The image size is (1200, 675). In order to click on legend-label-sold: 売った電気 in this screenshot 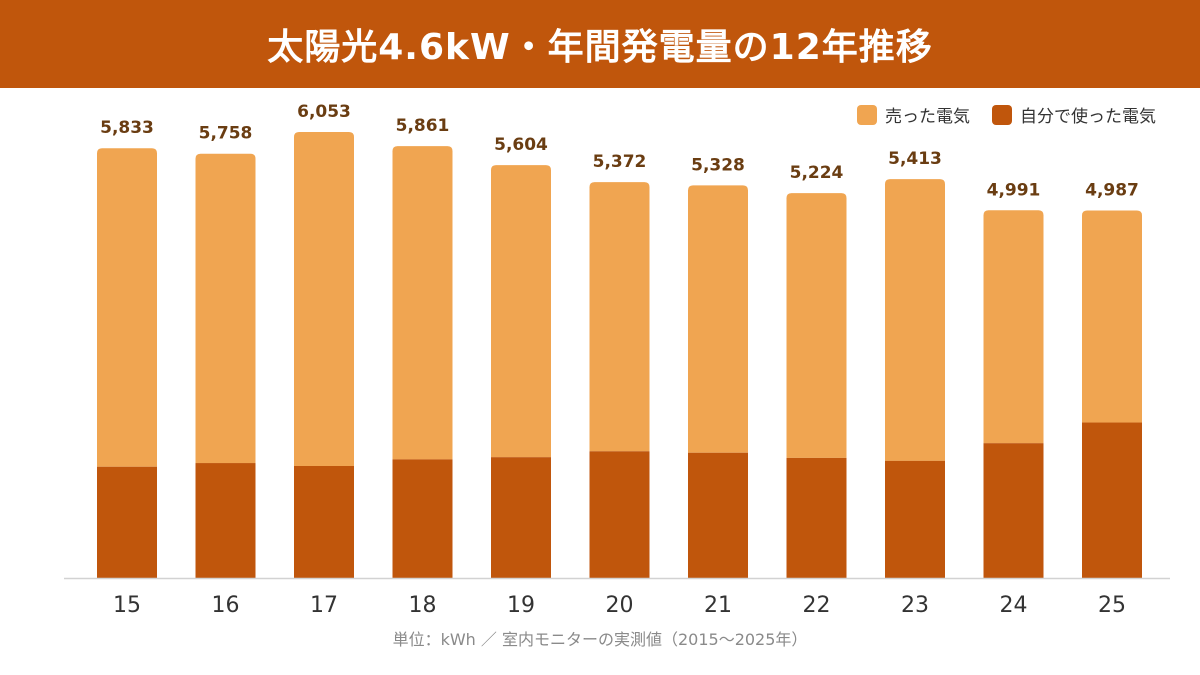, I will do `click(927, 117)`.